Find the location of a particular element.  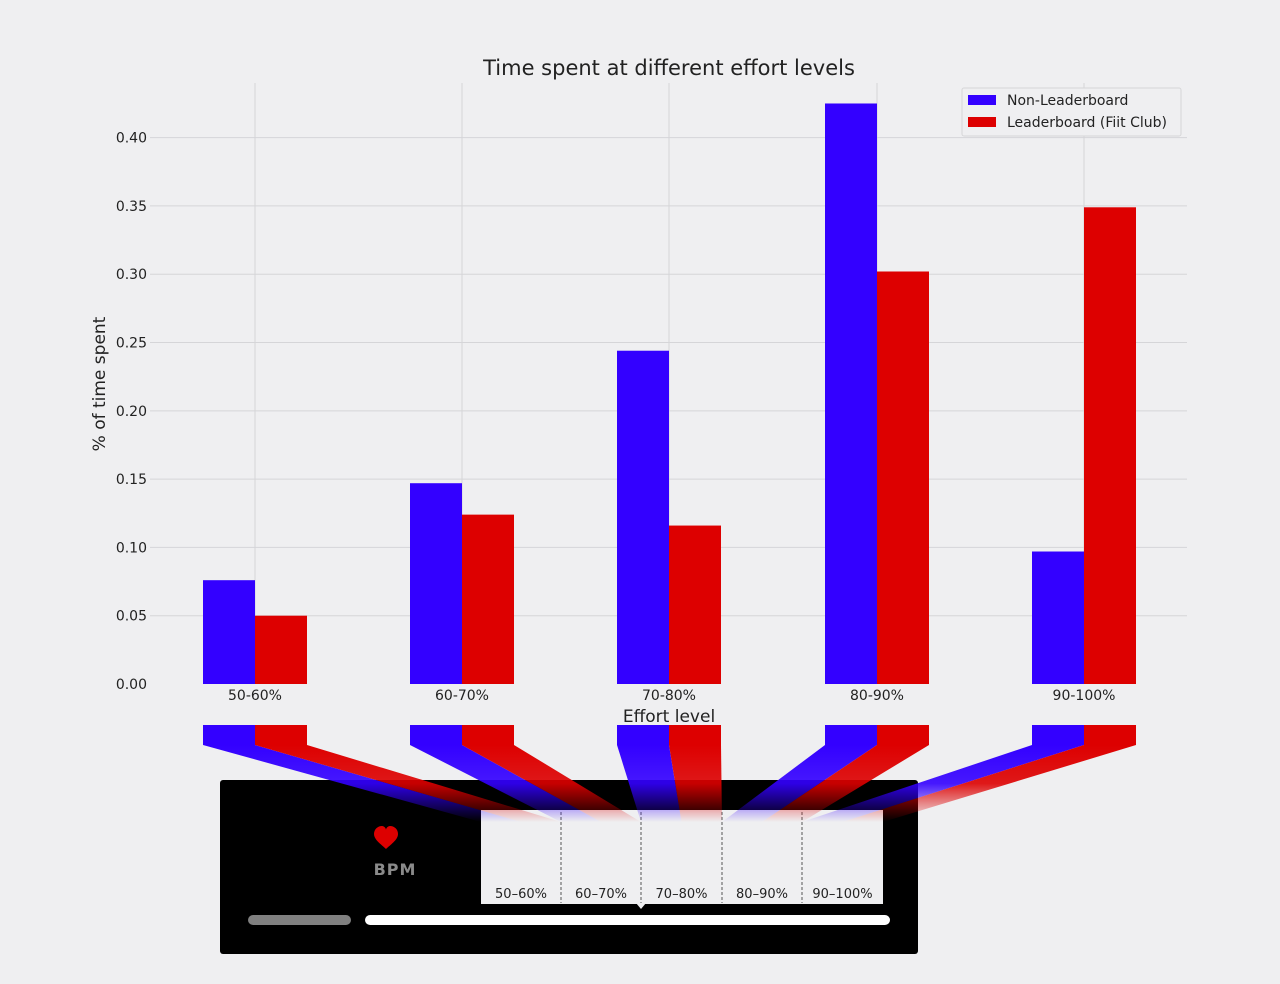

y-tick-label: 0.00 is located at coordinates (131, 685).